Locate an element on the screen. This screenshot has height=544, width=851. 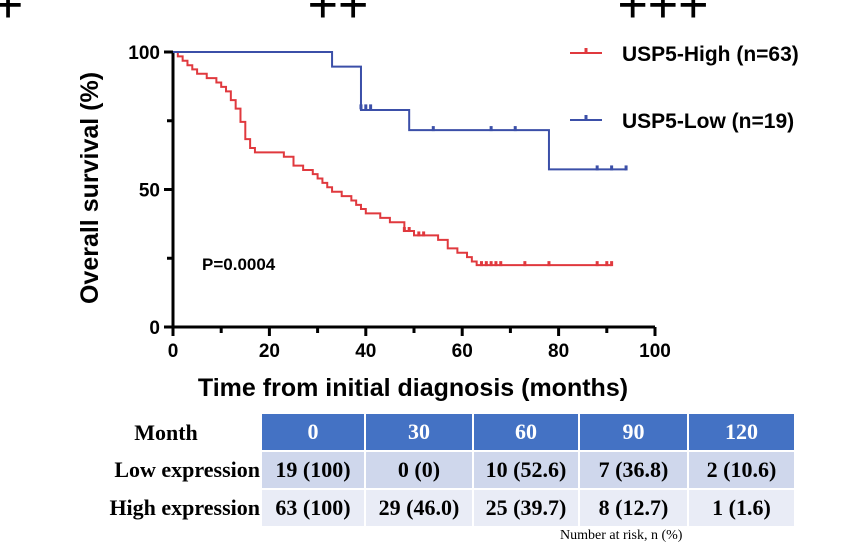
header-marks: + ++ +++ is located at coordinates (354, 17).